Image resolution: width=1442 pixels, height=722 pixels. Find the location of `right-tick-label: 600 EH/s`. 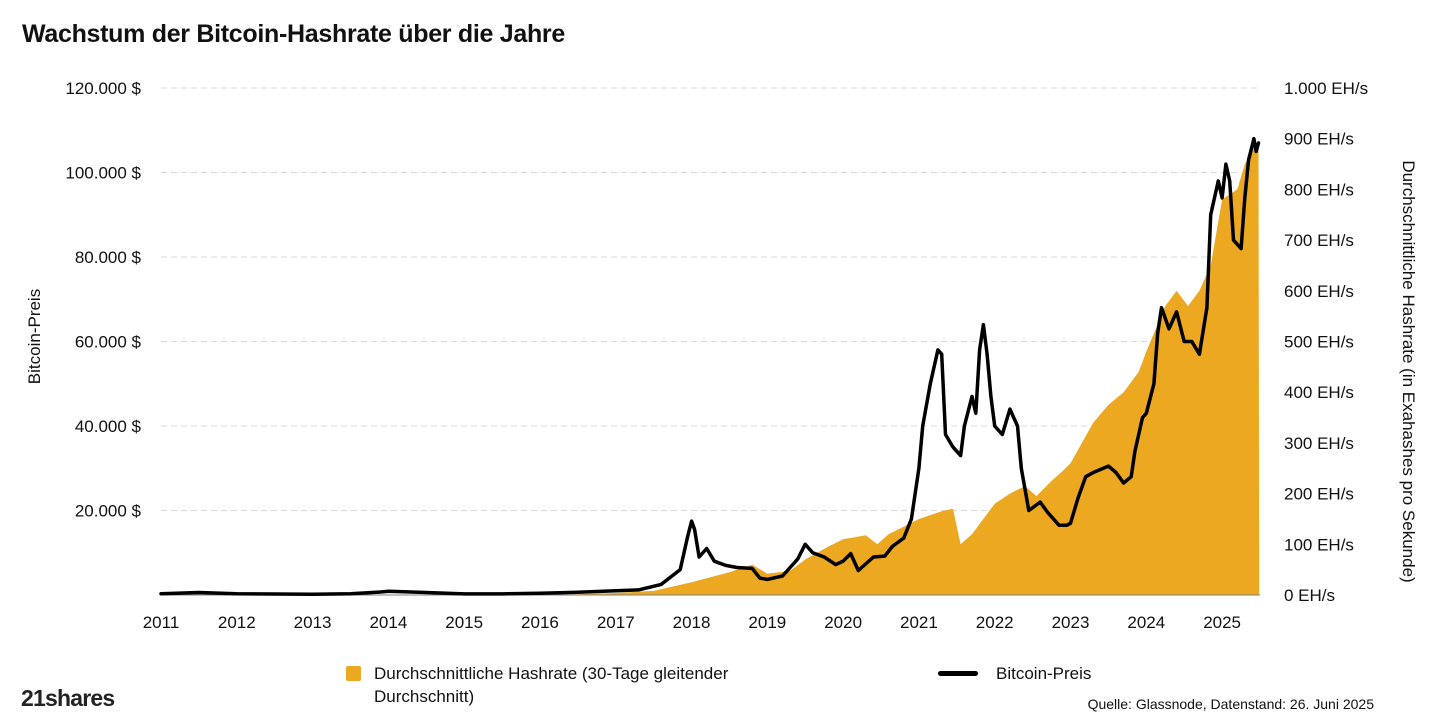

right-tick-label: 600 EH/s is located at coordinates (1319, 291).